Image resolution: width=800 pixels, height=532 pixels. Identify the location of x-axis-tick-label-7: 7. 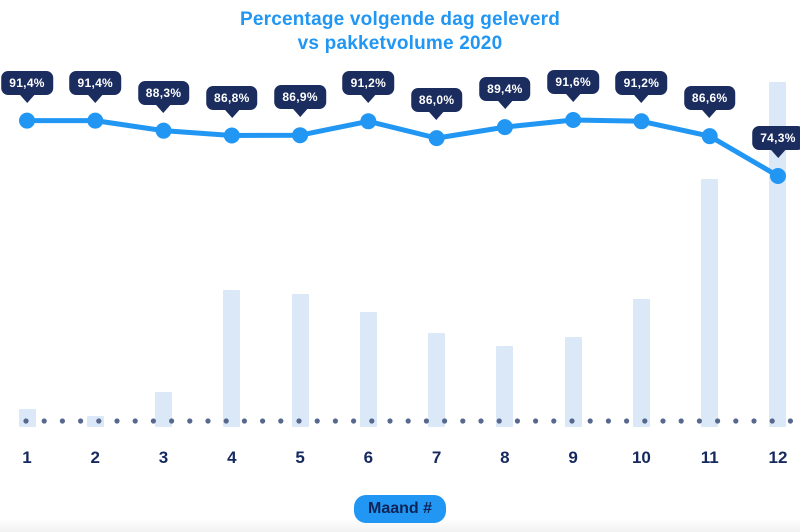
(436, 457).